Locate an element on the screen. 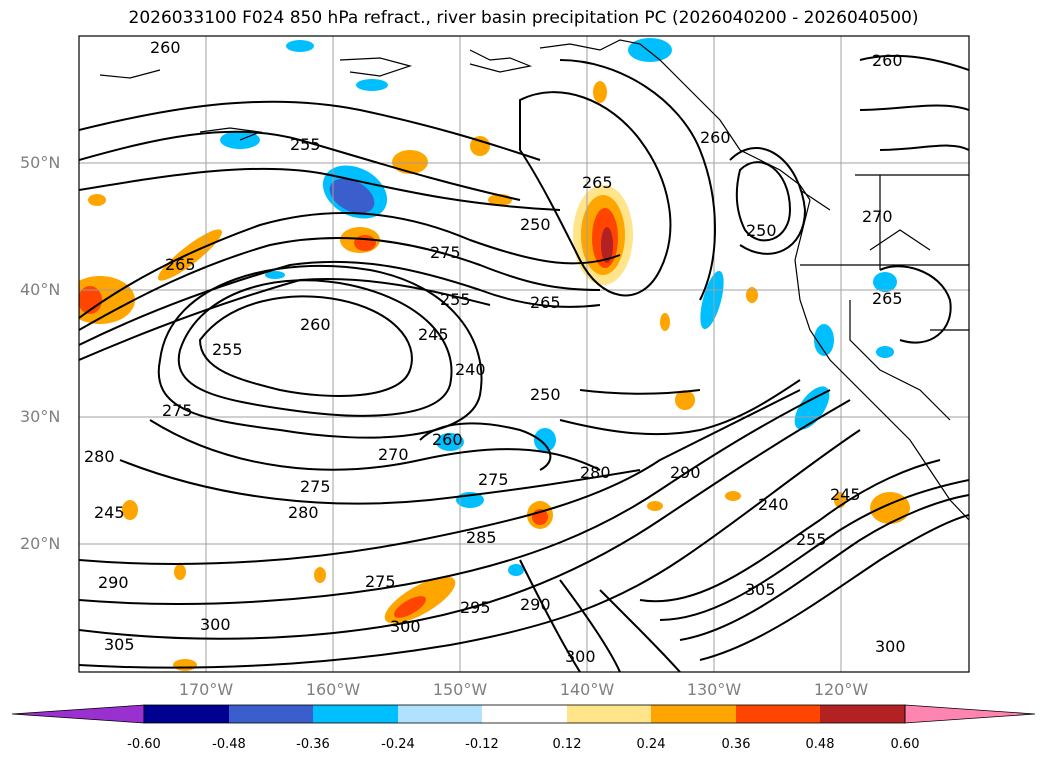 Image resolution: width=1047 pixels, height=769 pixels. colorbar is located at coordinates (523, 714).